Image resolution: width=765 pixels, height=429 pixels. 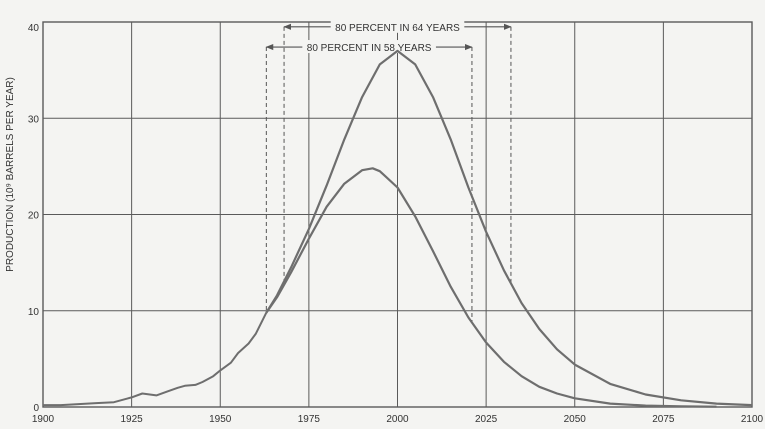 I want to click on historical-production-line, so click(x=155, y=359).